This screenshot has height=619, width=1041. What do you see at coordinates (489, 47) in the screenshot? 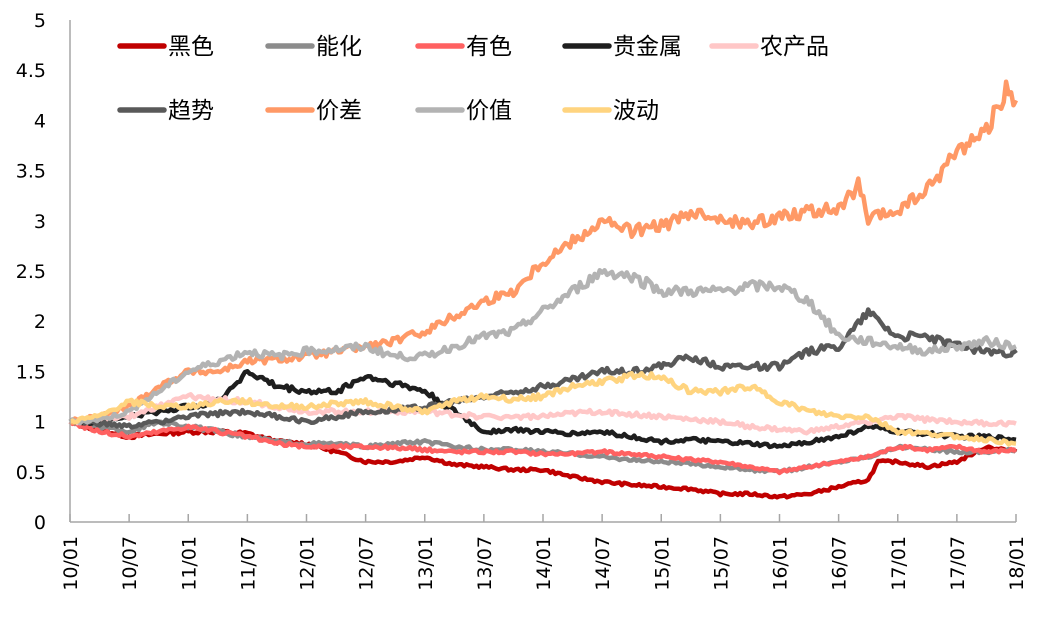
I see `legend-label: 有色` at bounding box center [489, 47].